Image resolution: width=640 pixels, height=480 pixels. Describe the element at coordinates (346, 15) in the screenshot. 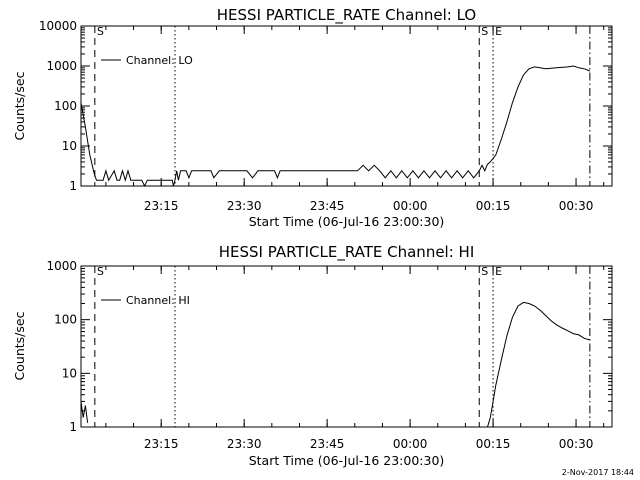

I see `chart-title: HESSI PARTICLE_RATE Channel: LO` at that location.